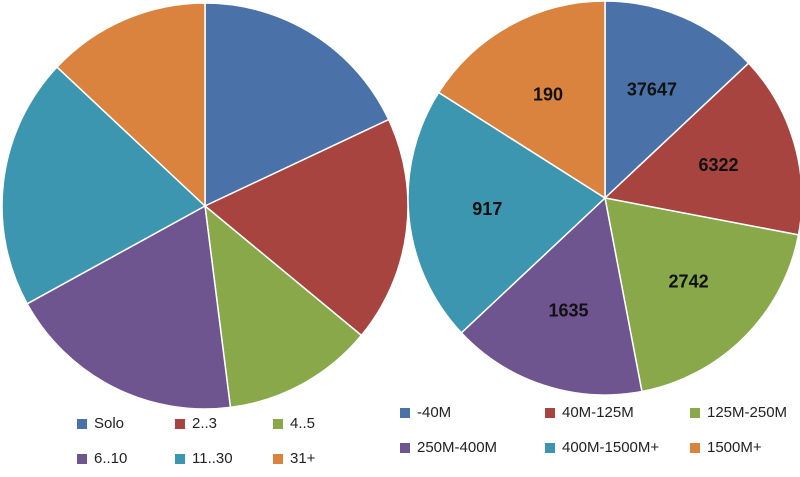 Image resolution: width=800 pixels, height=477 pixels. I want to click on pie-slice-40m, so click(677, 100).